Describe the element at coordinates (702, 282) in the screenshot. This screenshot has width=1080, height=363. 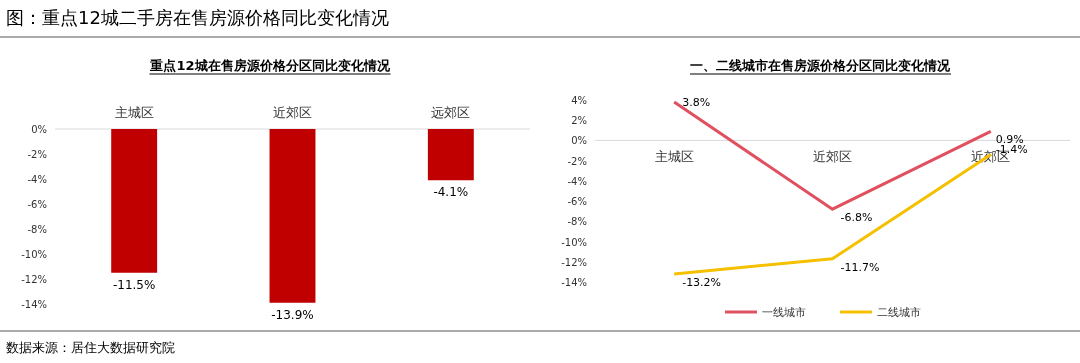
I see `data-label: -13.2%` at that location.